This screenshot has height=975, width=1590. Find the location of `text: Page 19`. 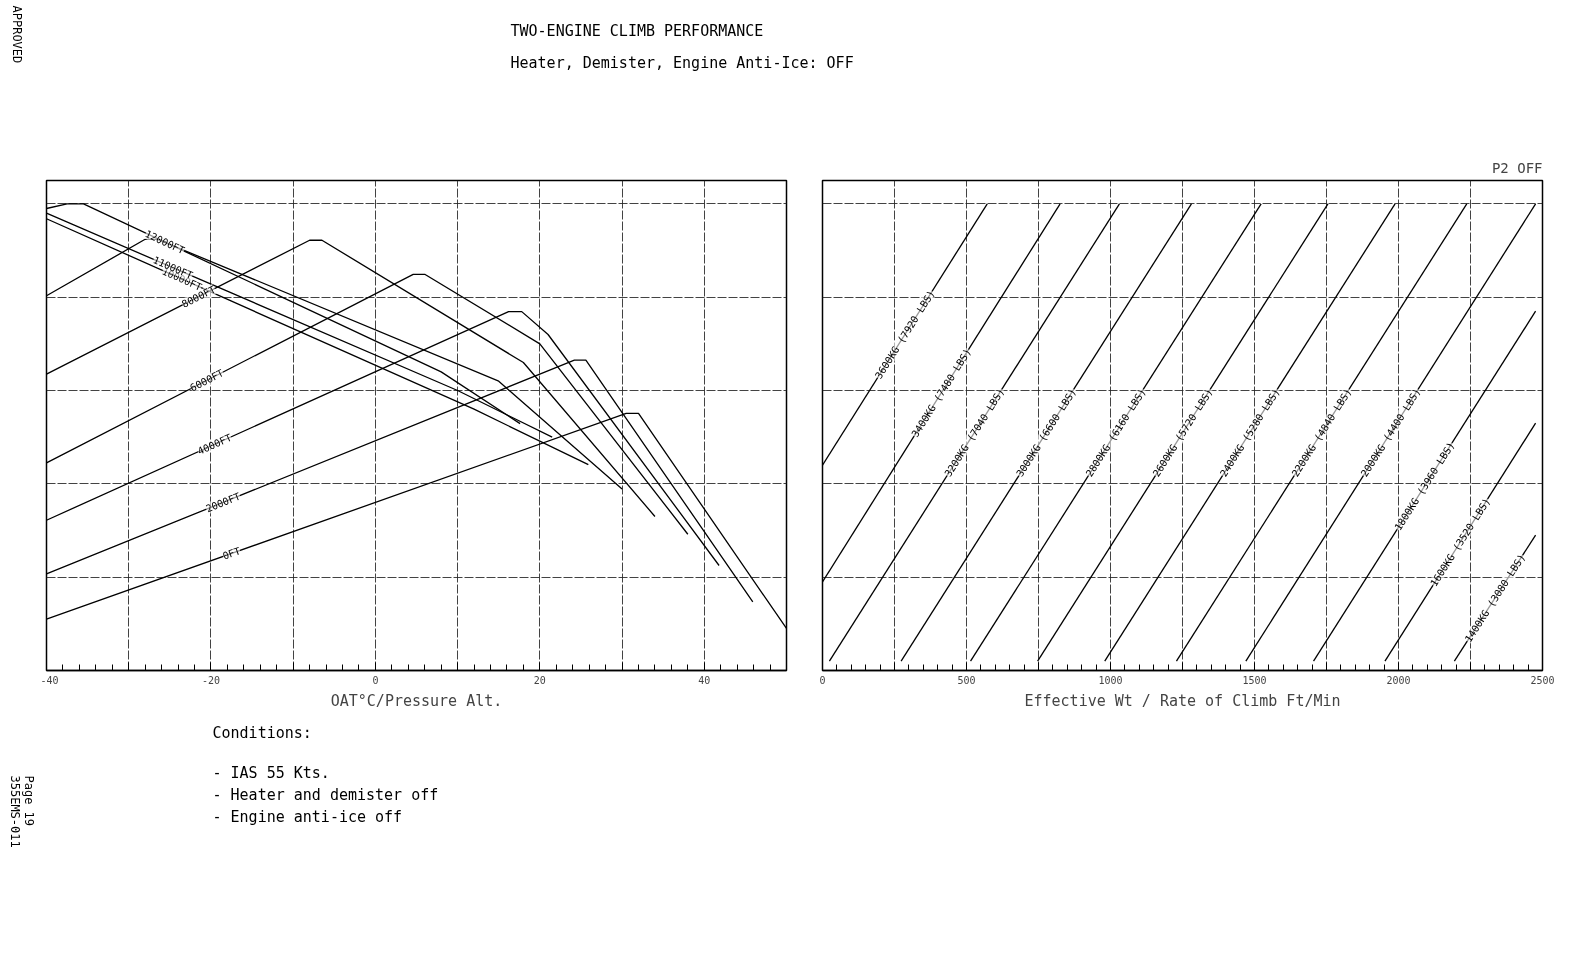

text: Page 19 is located at coordinates (28, 801).